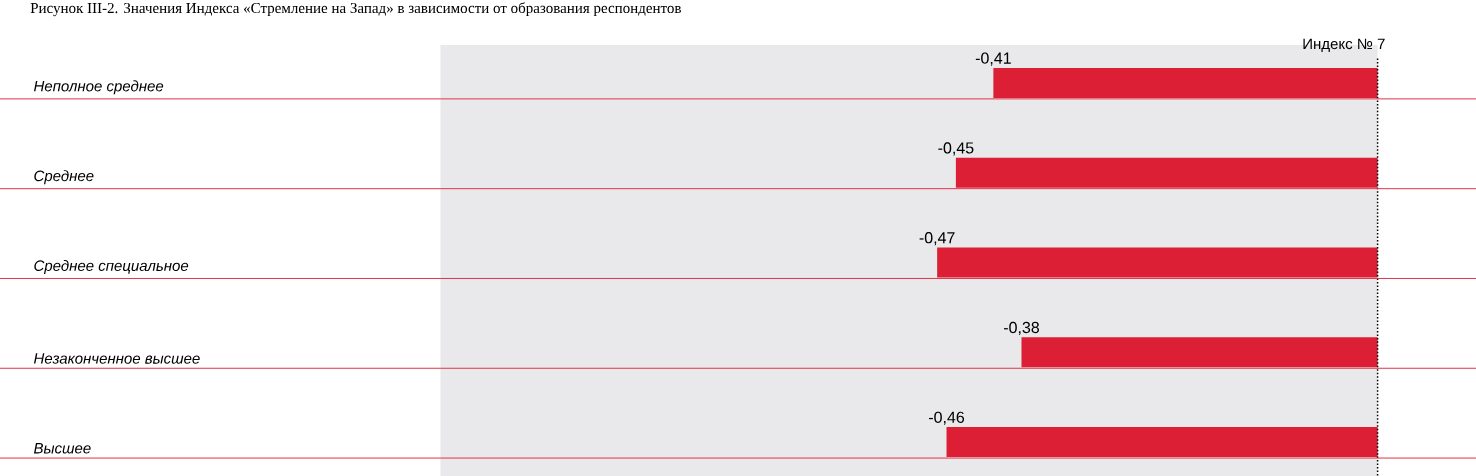 The image size is (1476, 476). Describe the element at coordinates (956, 149) in the screenshot. I see `data-label: -0,45` at that location.